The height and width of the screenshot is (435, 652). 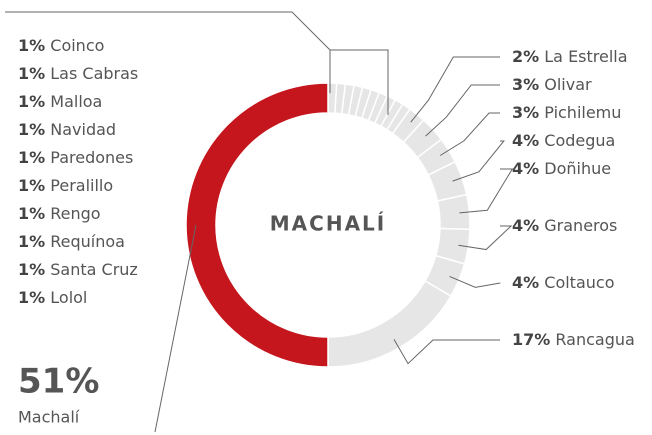 What do you see at coordinates (91, 157) in the screenshot?
I see `category-label: Paredones` at bounding box center [91, 157].